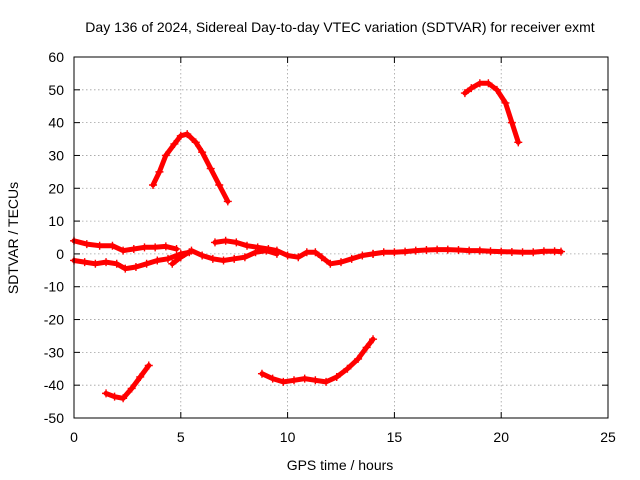 The height and width of the screenshot is (480, 640). What do you see at coordinates (56, 57) in the screenshot?
I see `y-tick-label: 60` at bounding box center [56, 57].